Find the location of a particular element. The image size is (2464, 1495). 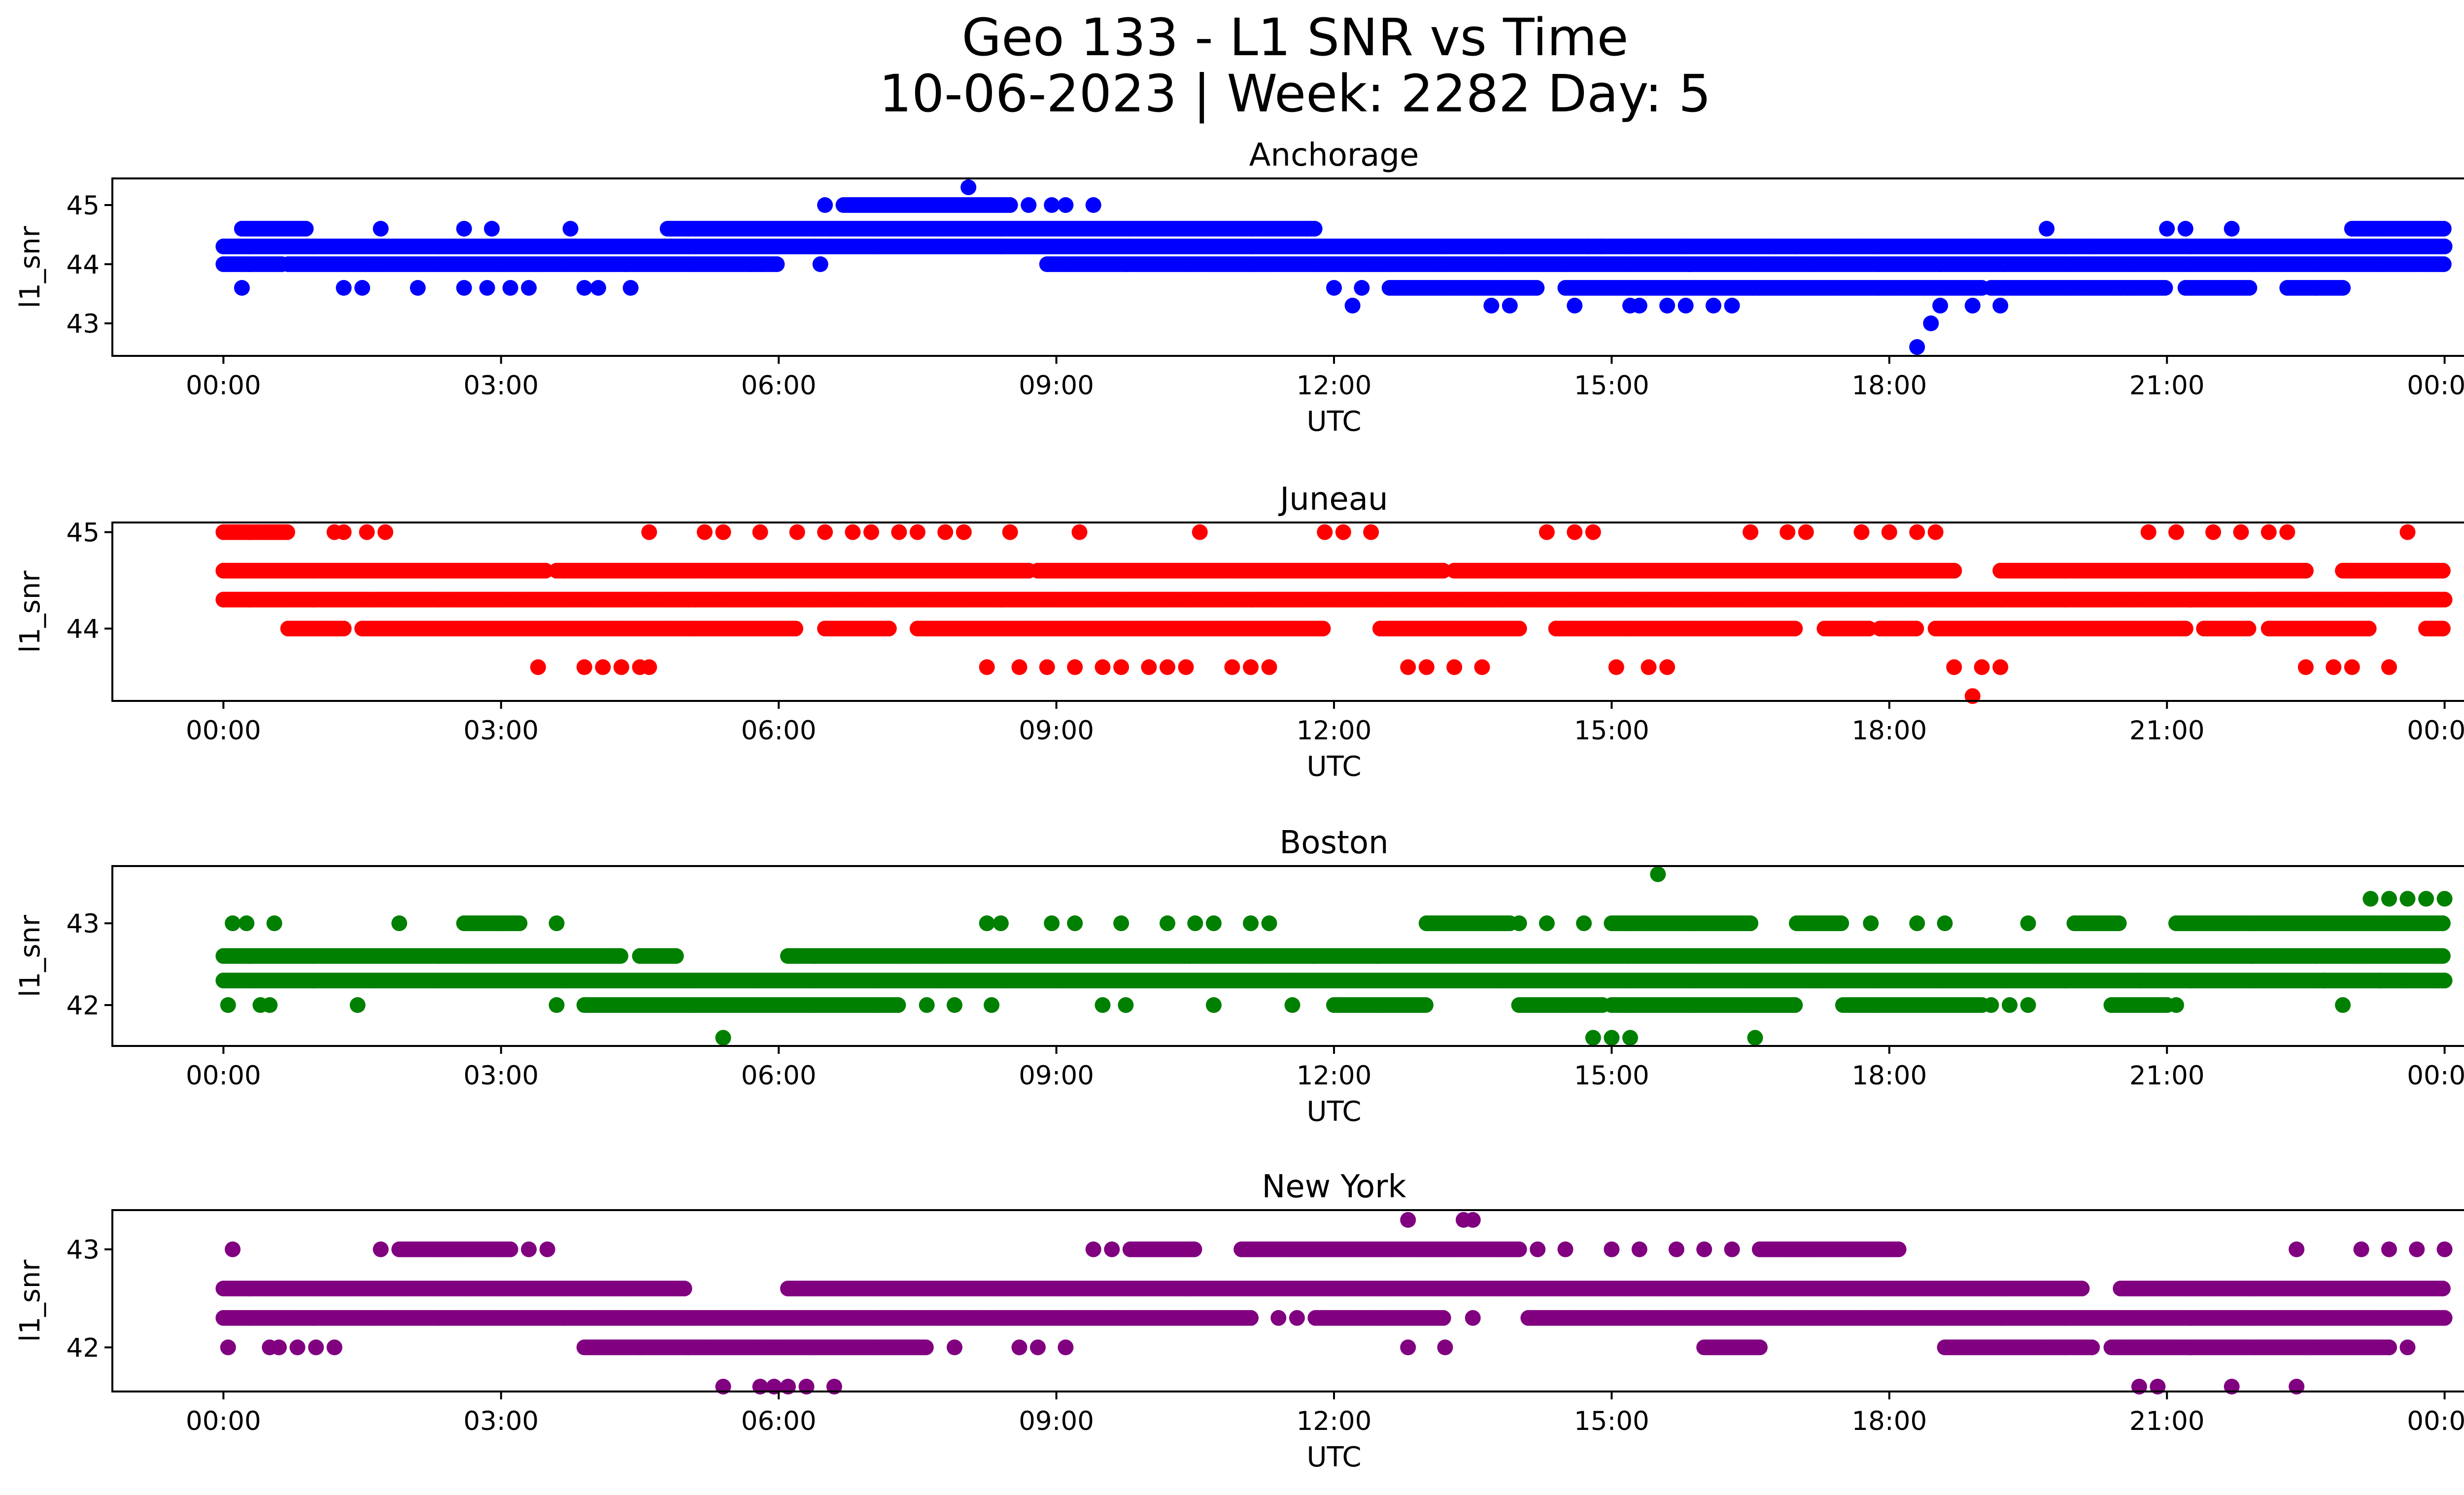

x-tick-label: 21:00 is located at coordinates (2167, 386).